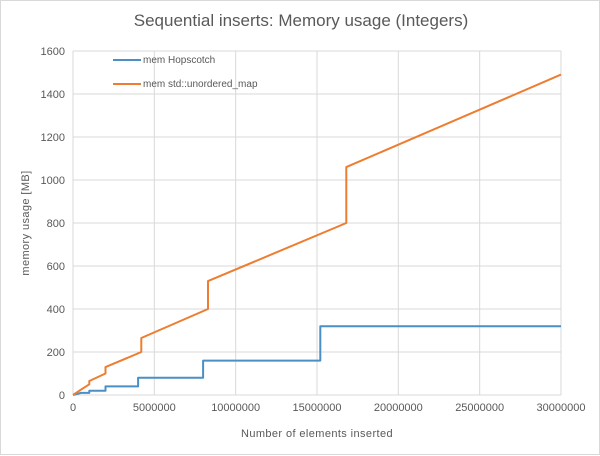  I want to click on x-tick-label: 10000000, so click(235, 408).